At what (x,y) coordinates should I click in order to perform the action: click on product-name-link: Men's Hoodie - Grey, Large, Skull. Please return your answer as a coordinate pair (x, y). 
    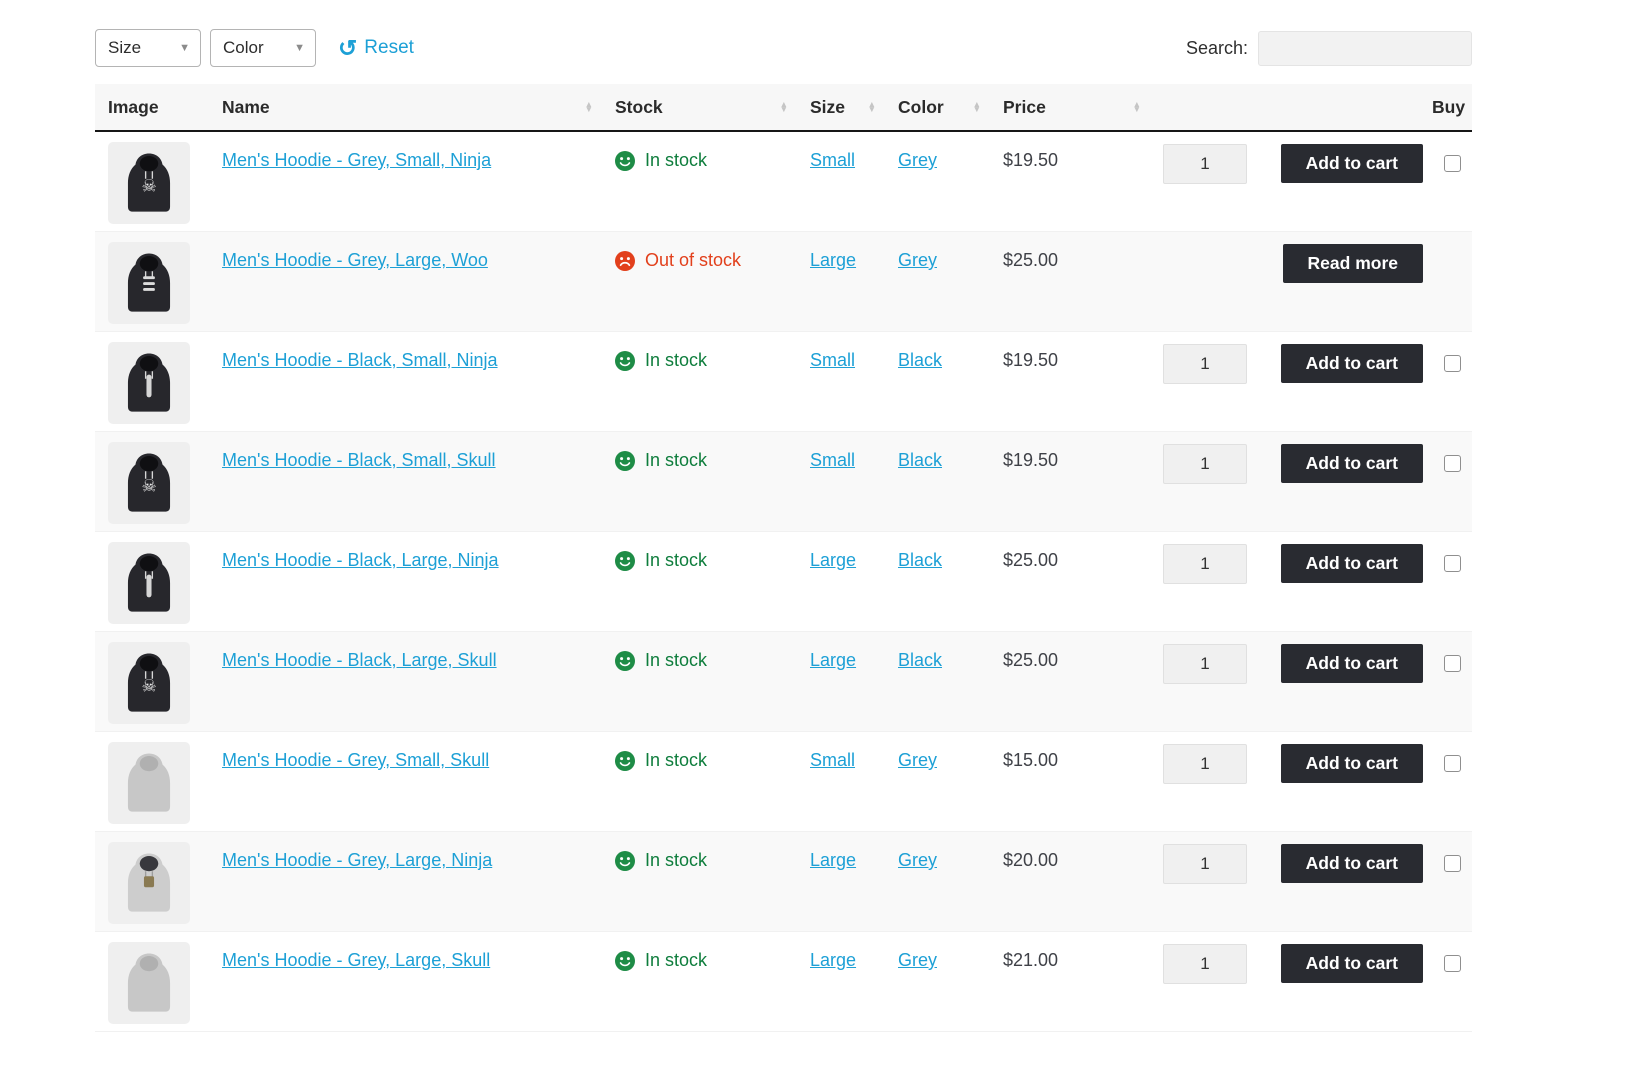
    Looking at the image, I should click on (356, 960).